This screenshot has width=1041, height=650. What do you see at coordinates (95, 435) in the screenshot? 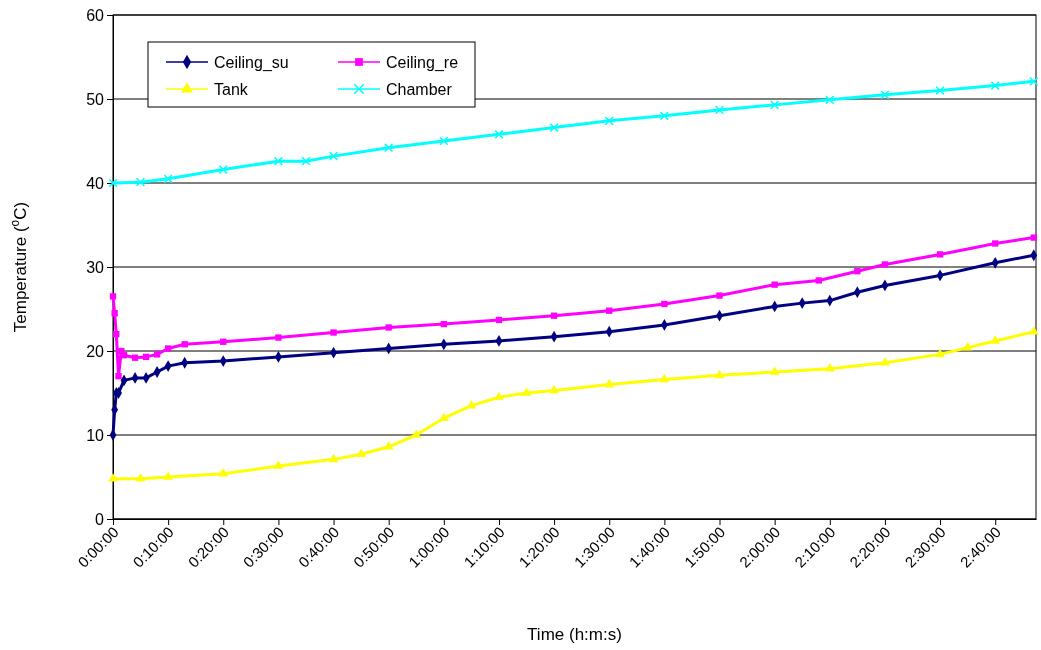
I see `y-tick-label: 10` at bounding box center [95, 435].